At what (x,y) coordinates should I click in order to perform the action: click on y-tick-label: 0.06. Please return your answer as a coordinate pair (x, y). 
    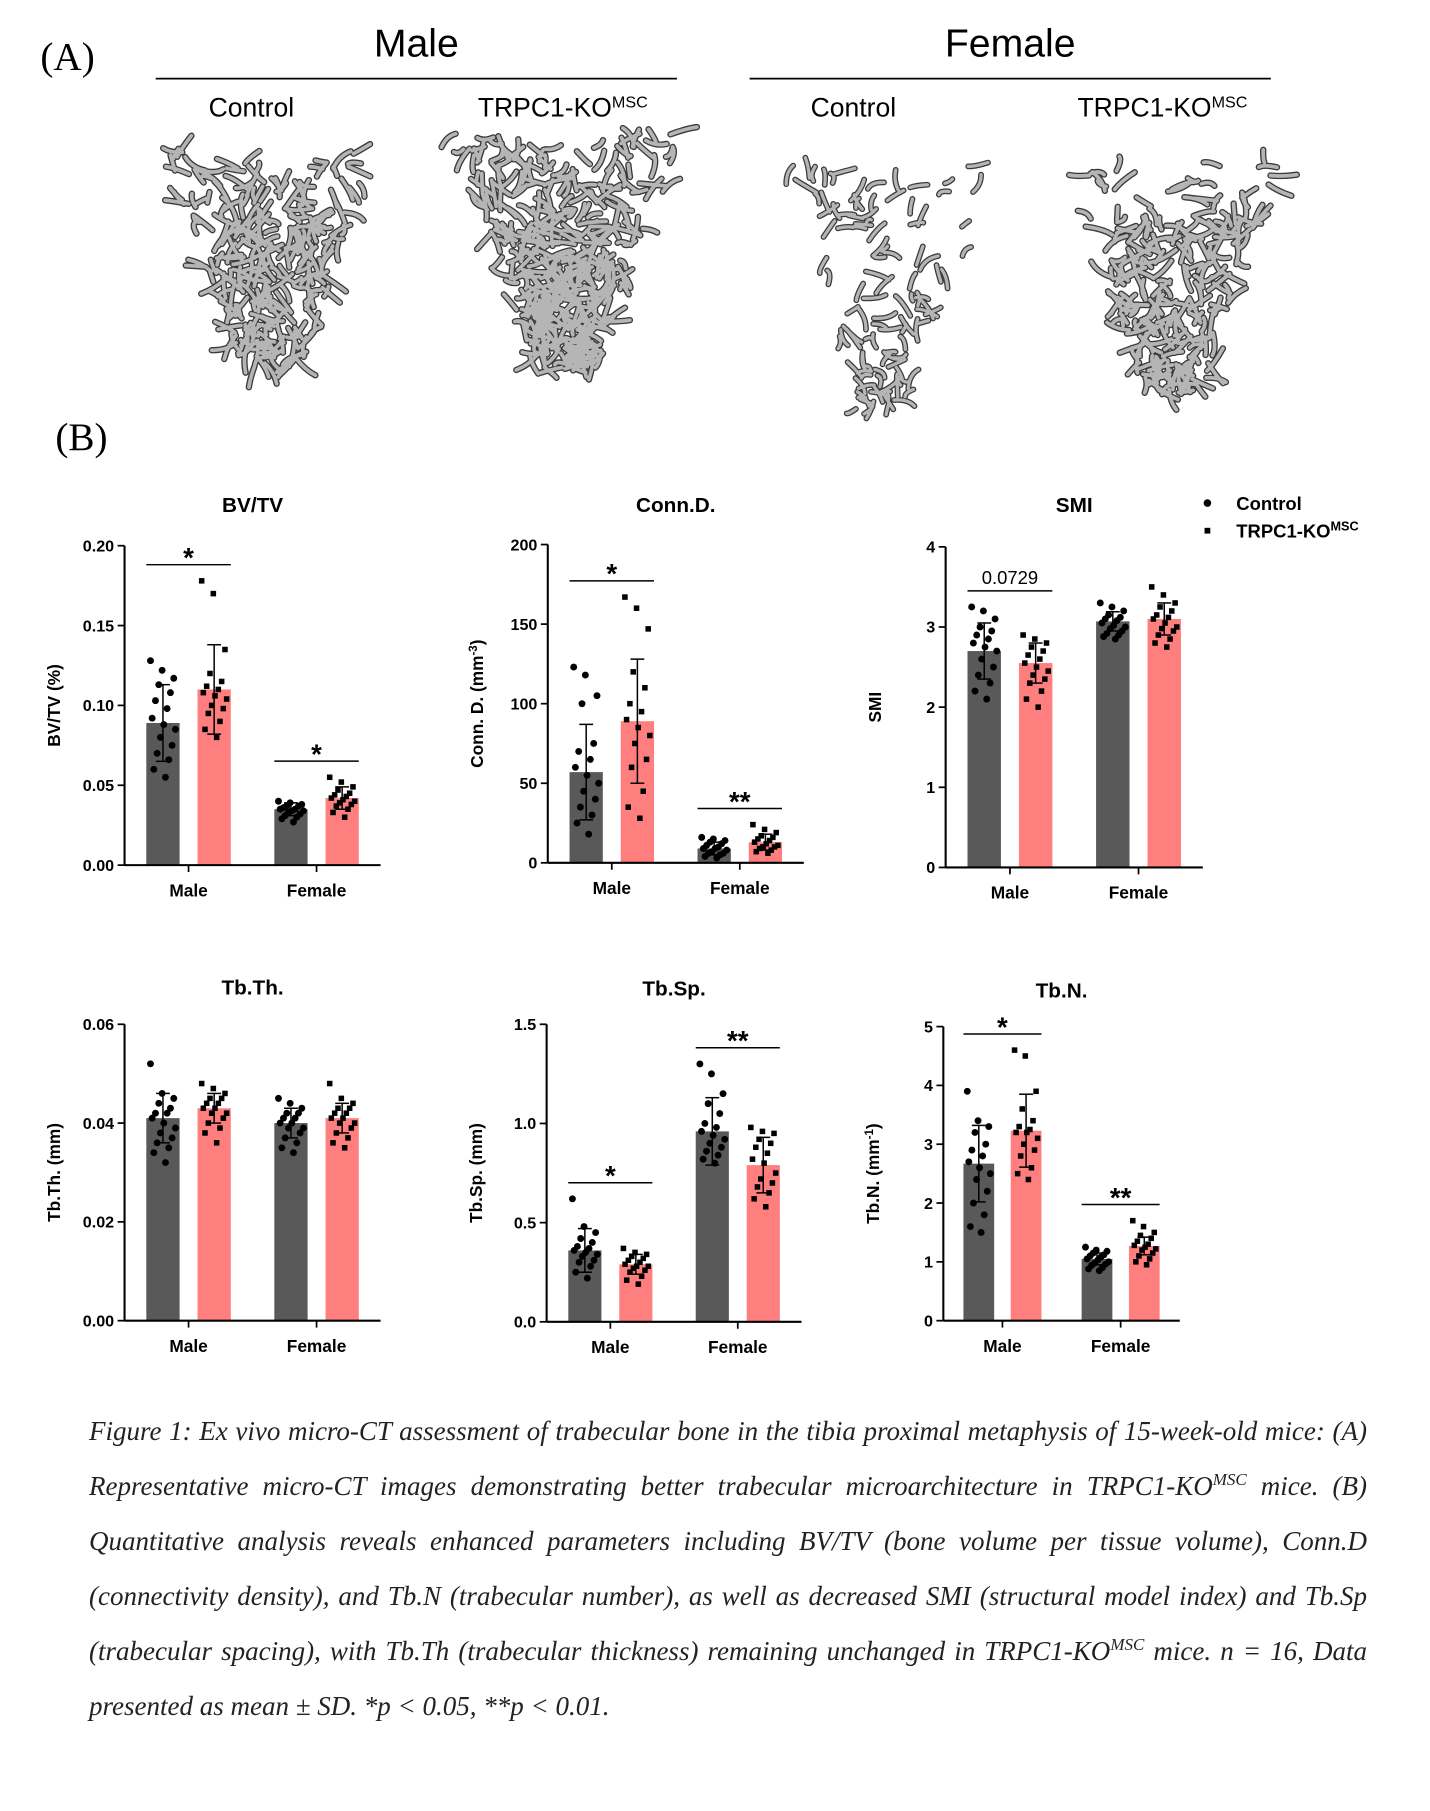
    Looking at the image, I should click on (98, 1025).